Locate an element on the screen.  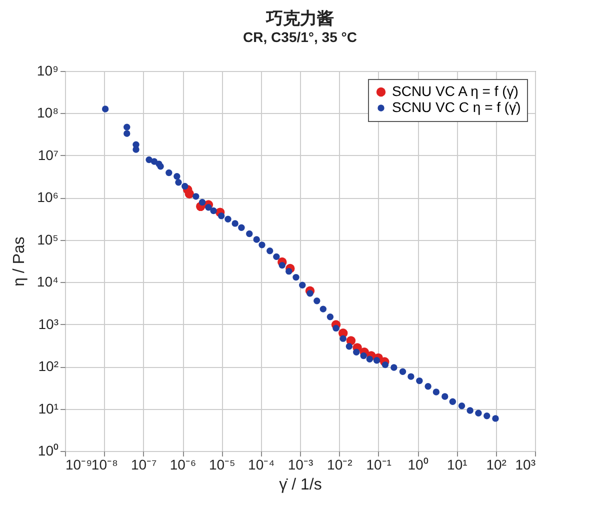
y-tick-label: 10⁶ is located at coordinates (47, 197).